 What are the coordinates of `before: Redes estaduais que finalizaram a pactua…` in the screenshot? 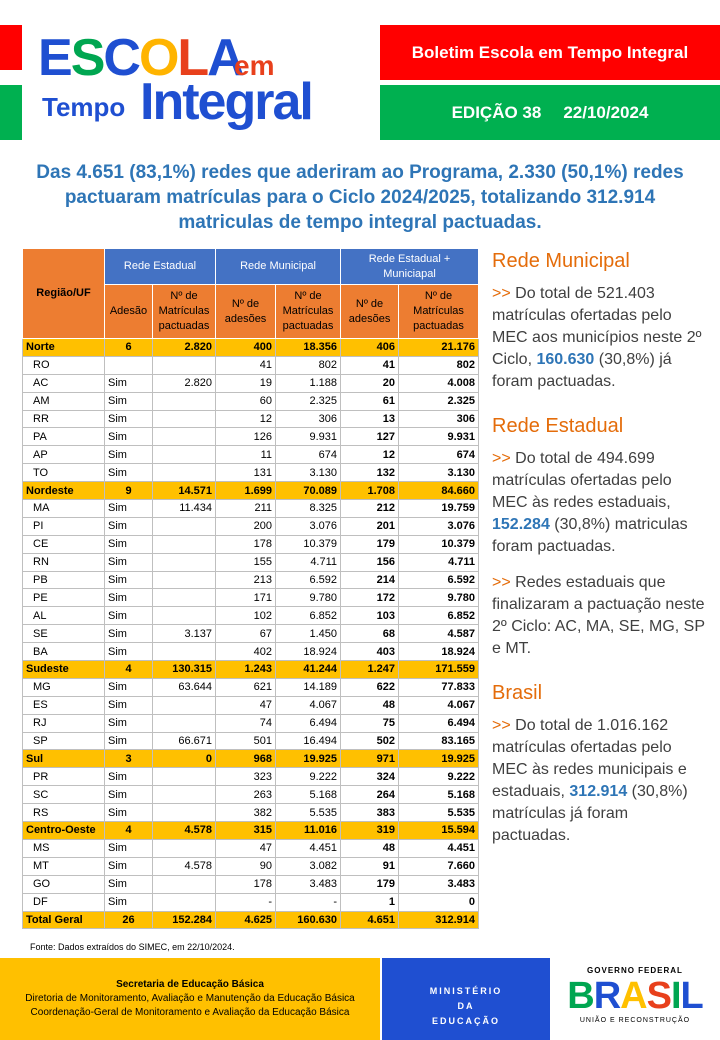 It's located at (598, 615).